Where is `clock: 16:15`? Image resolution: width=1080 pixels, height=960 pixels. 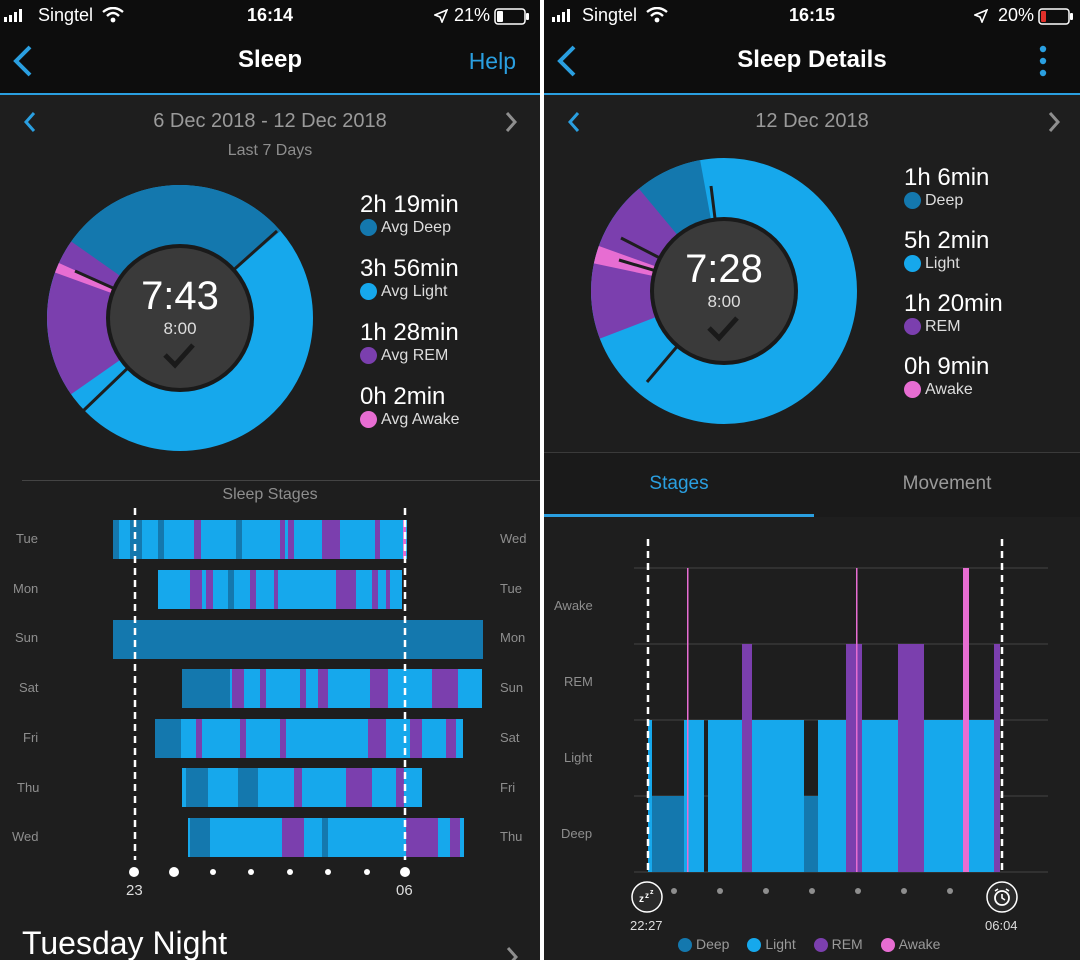
clock: 16:15 is located at coordinates (812, 15).